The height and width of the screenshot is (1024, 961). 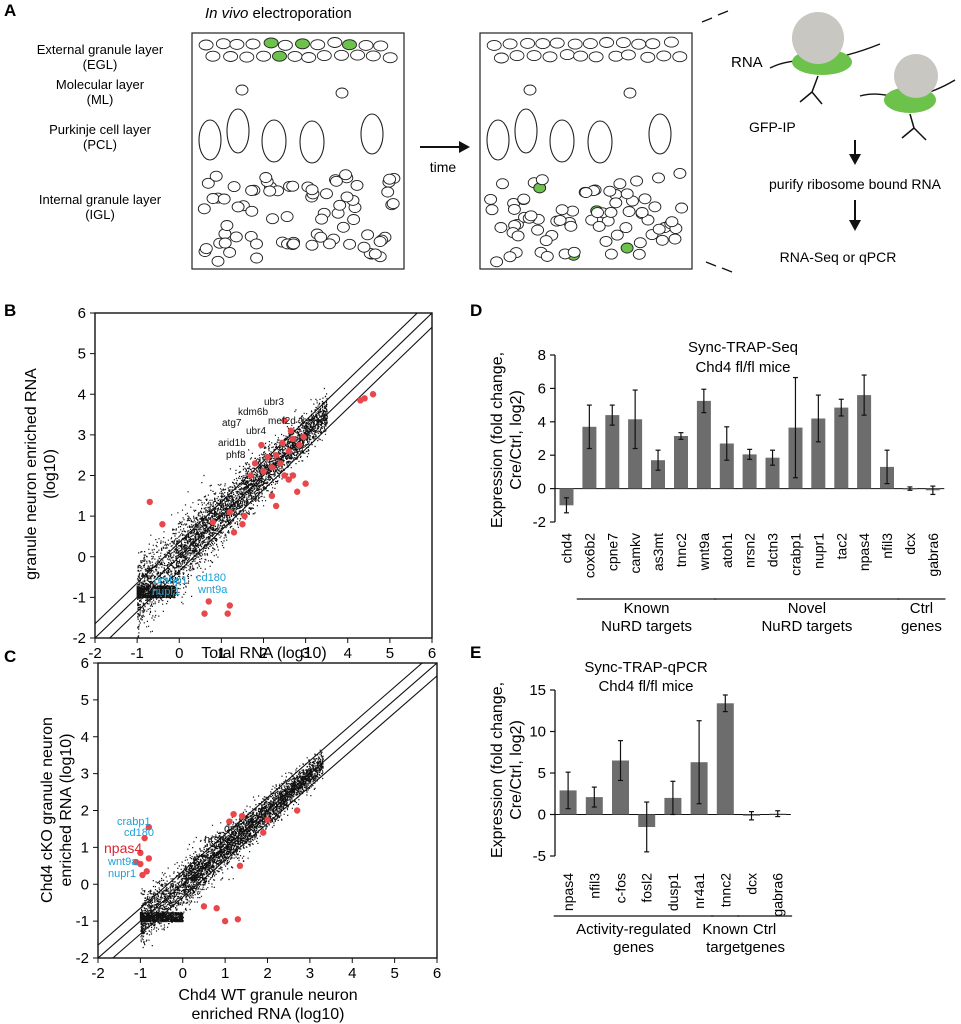 What do you see at coordinates (394, 973) in the screenshot?
I see `x-tick-label: 5` at bounding box center [394, 973].